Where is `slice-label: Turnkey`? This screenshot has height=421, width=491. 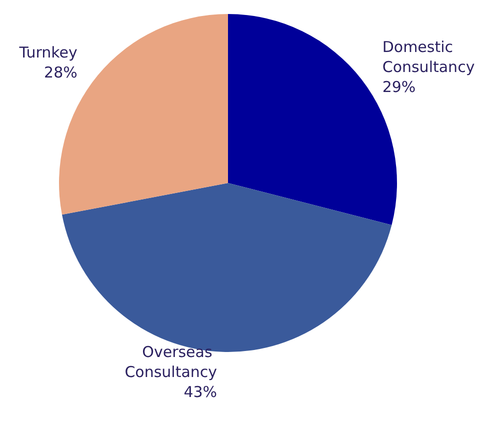
slice-label: Turnkey is located at coordinates (48, 53).